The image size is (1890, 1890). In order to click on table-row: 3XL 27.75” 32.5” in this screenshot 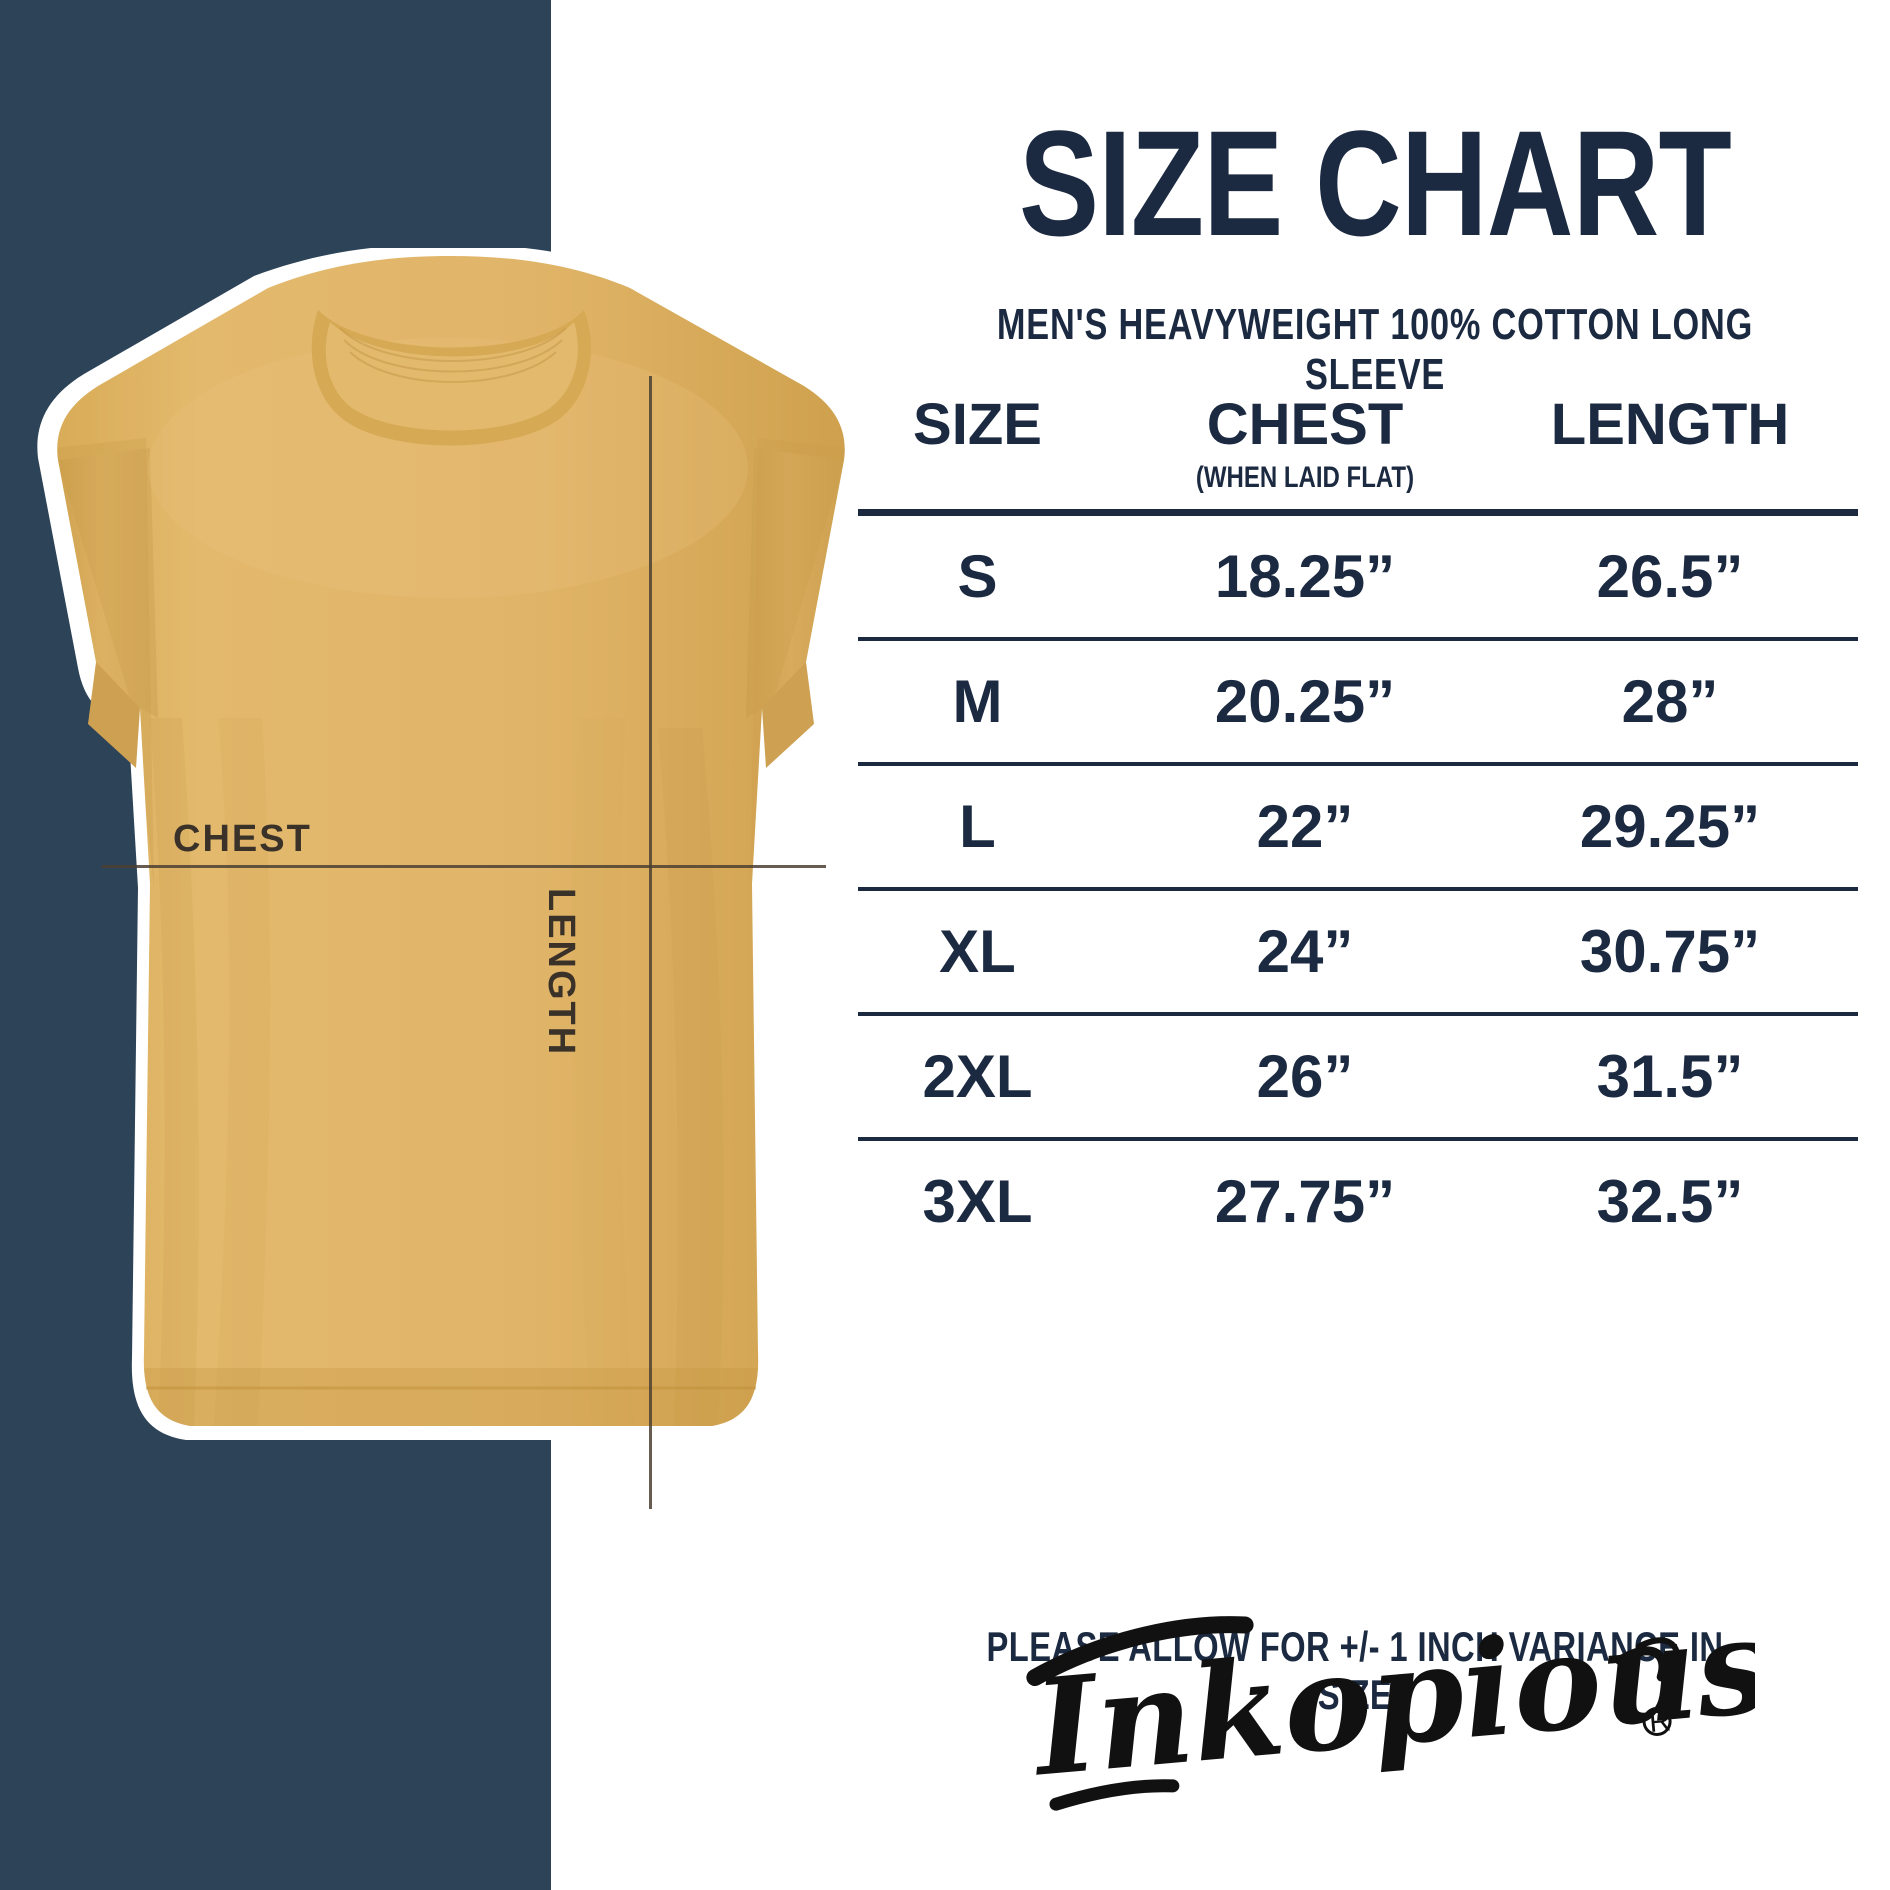, I will do `click(1355, 1201)`.